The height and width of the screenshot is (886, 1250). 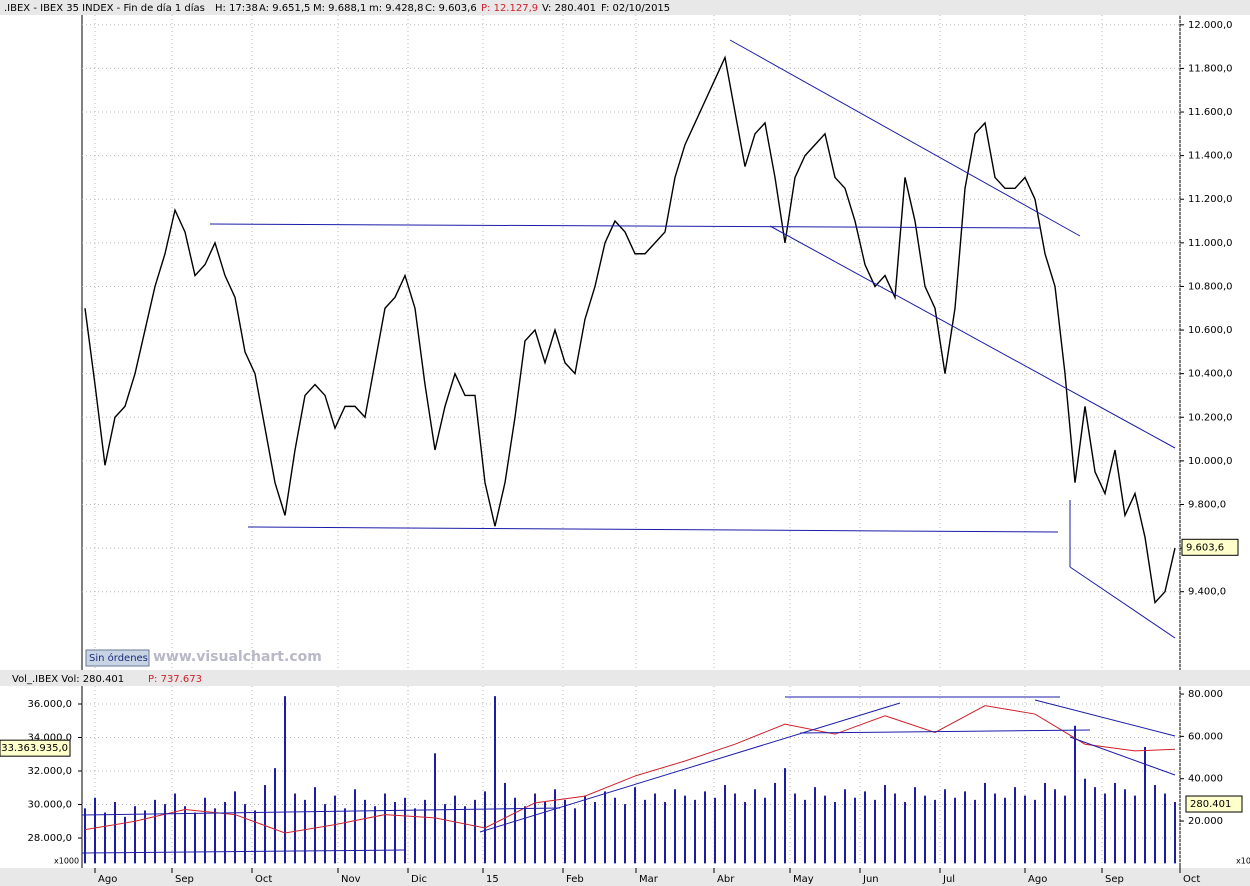 What do you see at coordinates (237, 657) in the screenshot?
I see `watermark: www.visualchart.com` at bounding box center [237, 657].